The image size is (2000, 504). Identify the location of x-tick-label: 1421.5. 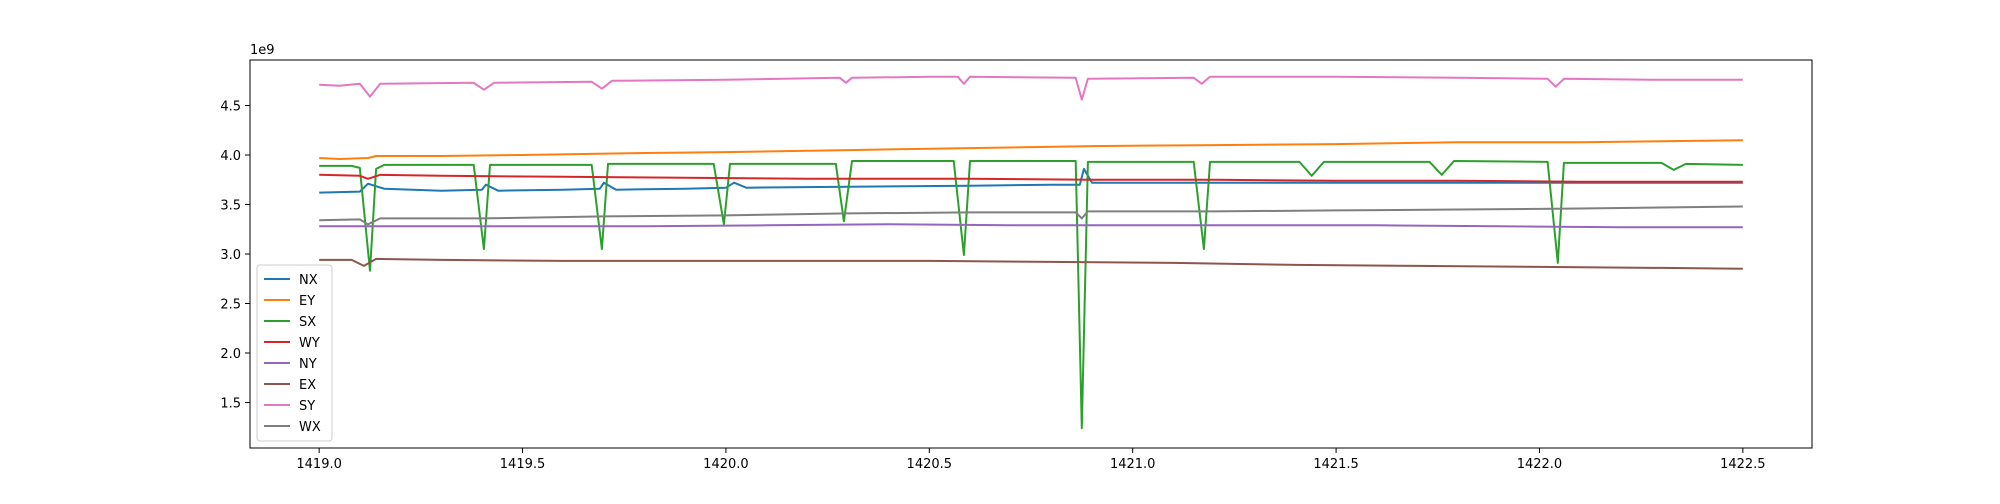
(1336, 464).